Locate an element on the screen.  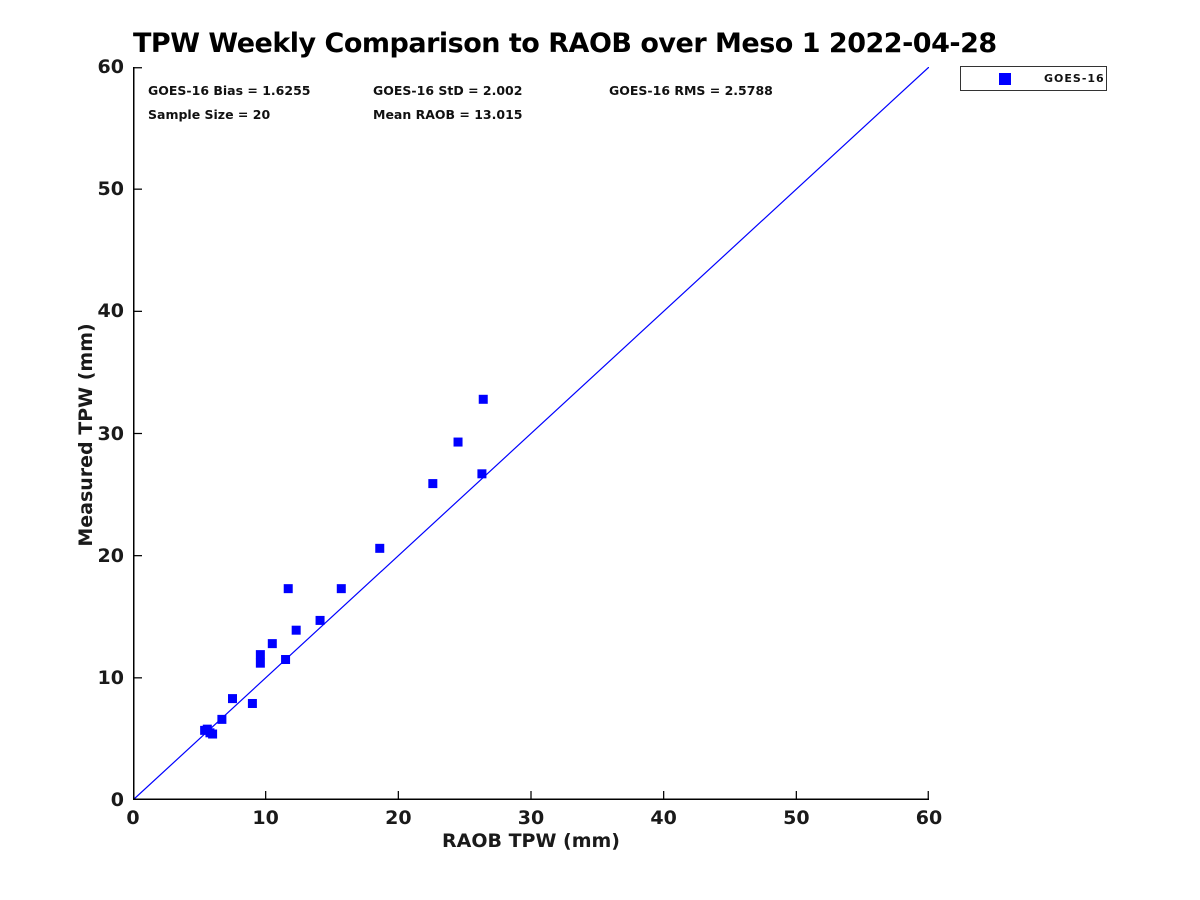
x-tick-label: 20 is located at coordinates (398, 818).